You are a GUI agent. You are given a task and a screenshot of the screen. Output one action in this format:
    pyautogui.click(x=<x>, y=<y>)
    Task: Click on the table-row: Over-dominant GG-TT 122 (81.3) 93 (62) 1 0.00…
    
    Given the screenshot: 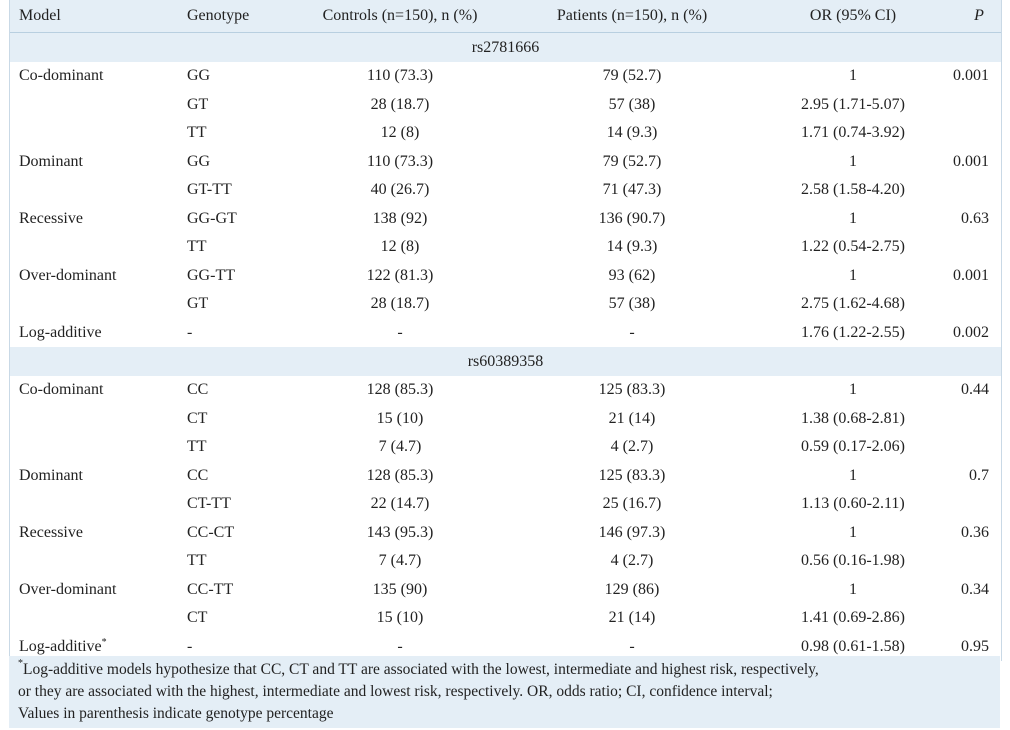 What is the action you would take?
    pyautogui.click(x=505, y=275)
    